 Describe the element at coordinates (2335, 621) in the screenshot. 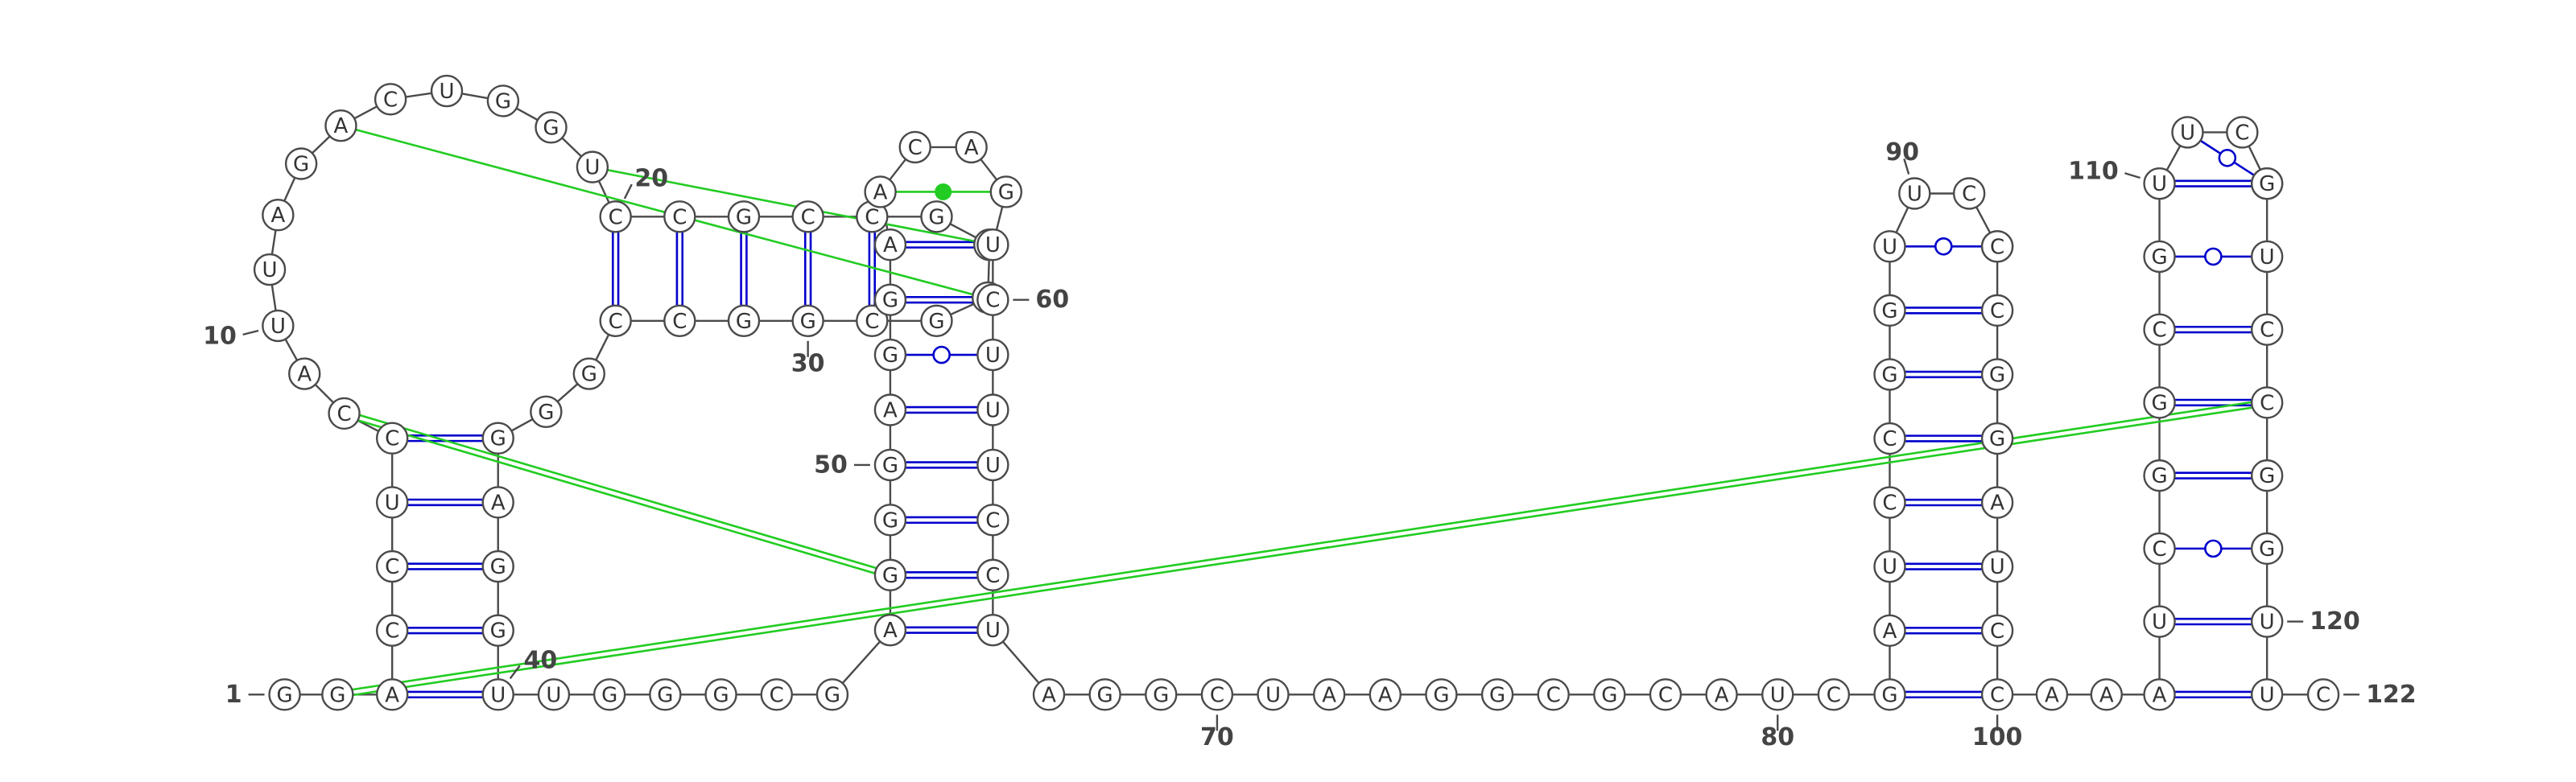

I see `position-number-label: 120` at that location.